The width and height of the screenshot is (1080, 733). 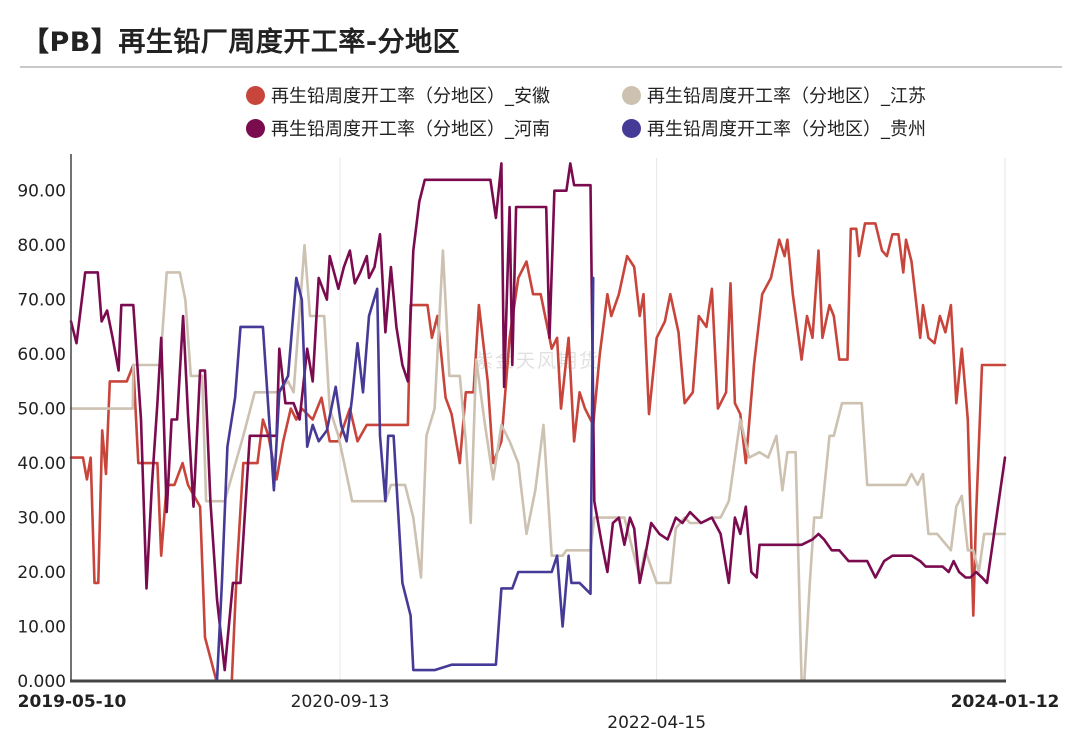 I want to click on legend-marker-jiangsu, so click(x=631, y=95).